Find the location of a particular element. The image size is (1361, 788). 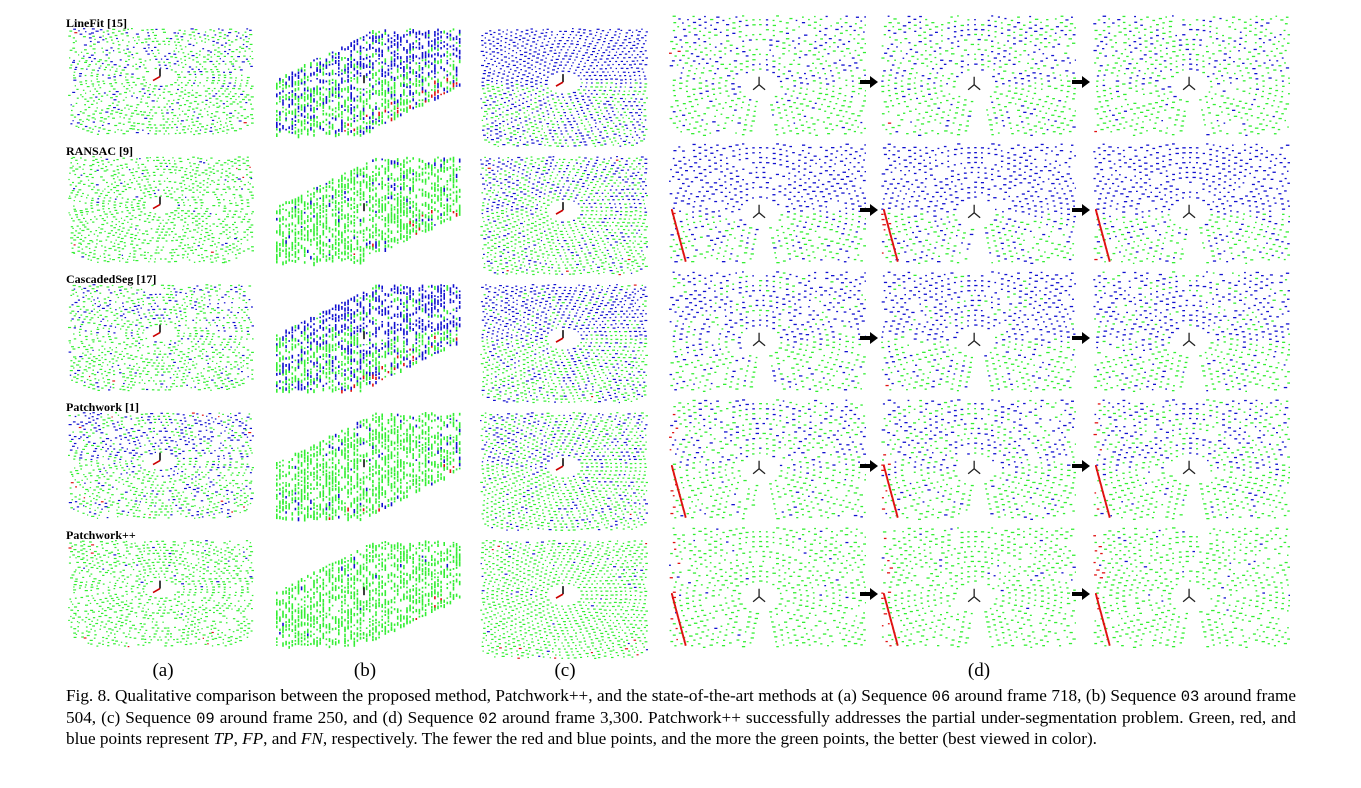

caption-sequence: 03 is located at coordinates (1190, 697).